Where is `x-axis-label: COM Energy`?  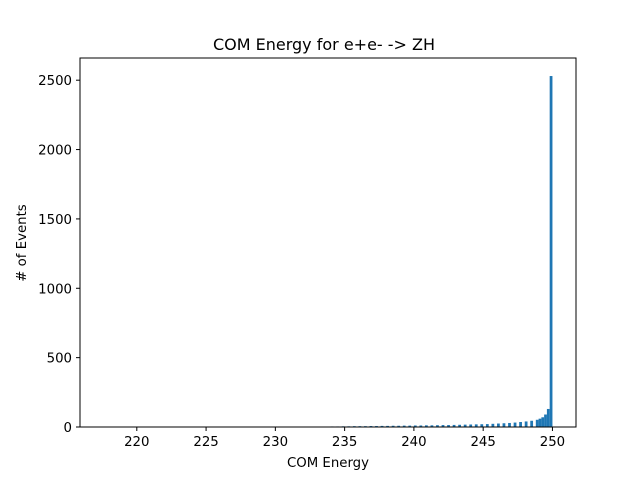 x-axis-label: COM Energy is located at coordinates (328, 463).